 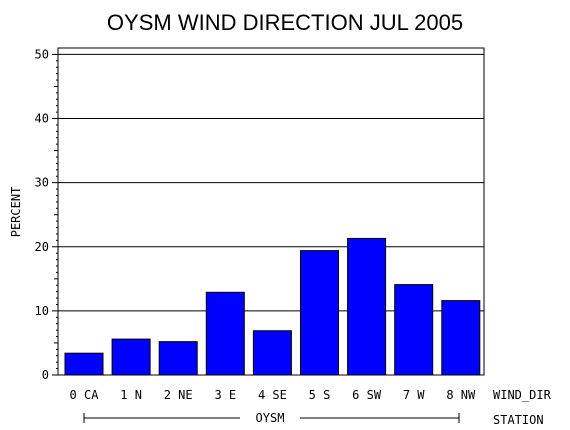 I want to click on station-bracket: OYSM, so click(x=271, y=418).